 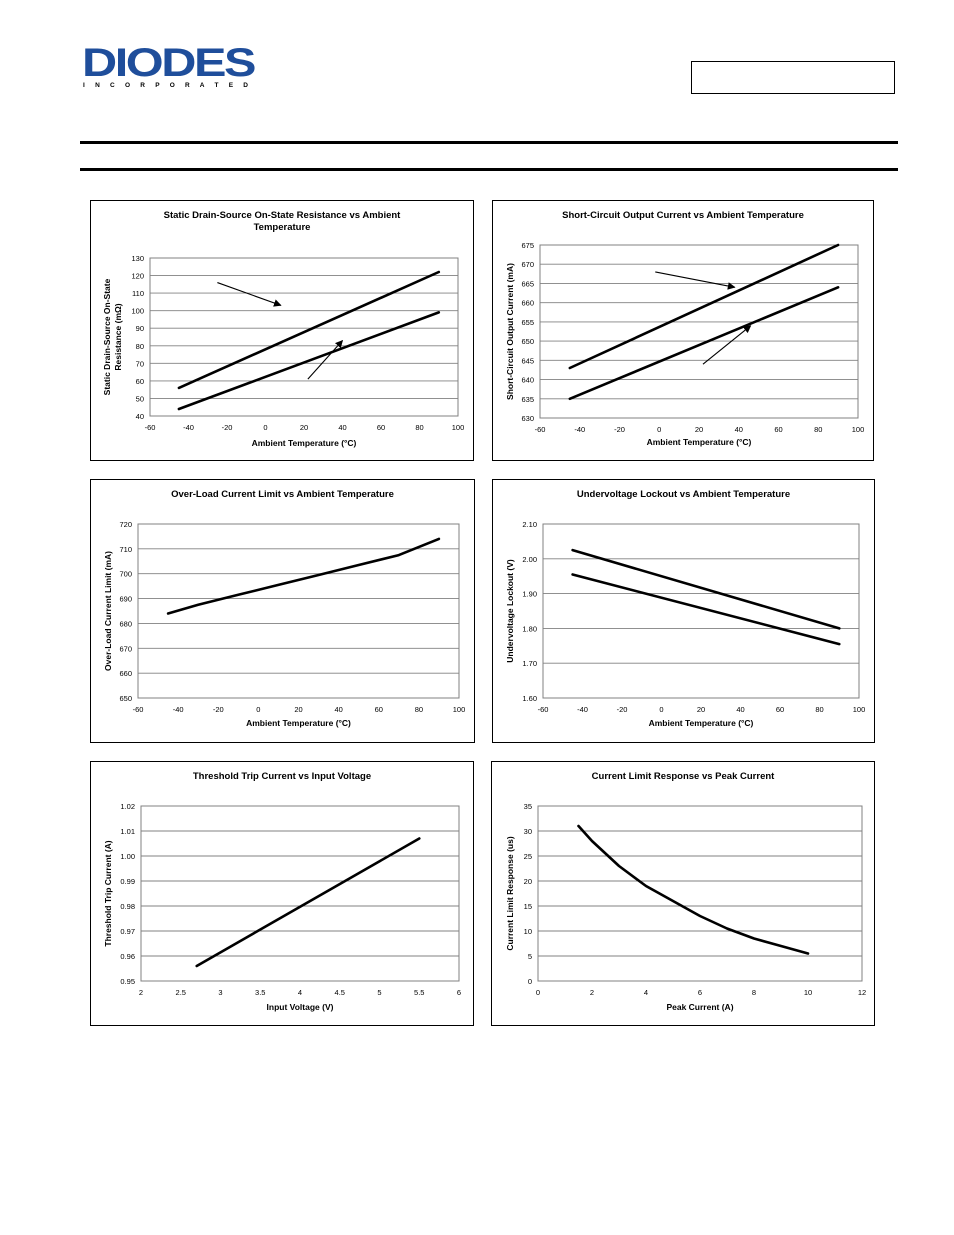 What do you see at coordinates (125, 574) in the screenshot?
I see `y-tick-label: 700` at bounding box center [125, 574].